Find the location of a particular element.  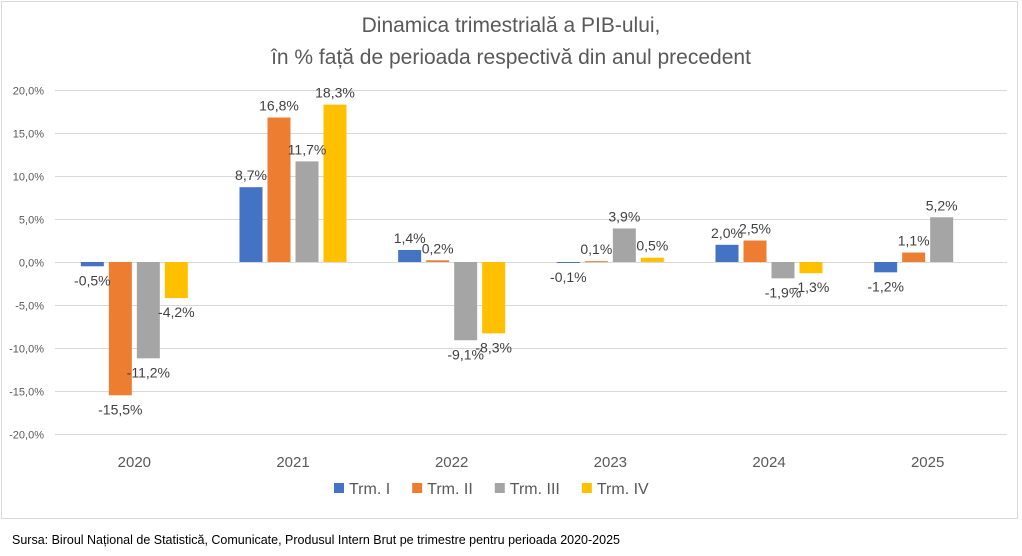

y-tick-label: 0,0% is located at coordinates (31, 264).